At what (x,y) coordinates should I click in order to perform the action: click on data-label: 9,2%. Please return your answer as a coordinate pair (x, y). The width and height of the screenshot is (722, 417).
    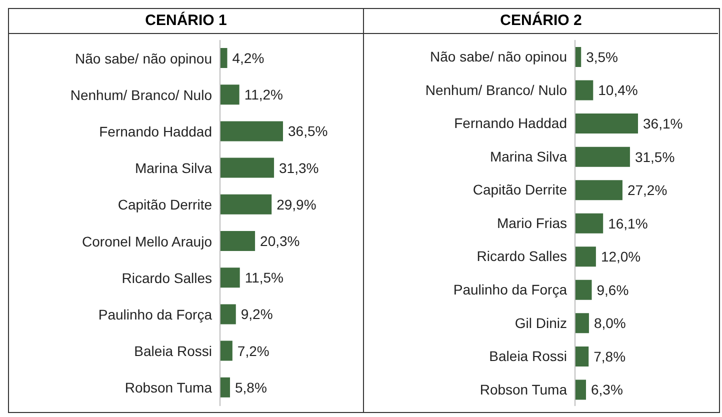
    Looking at the image, I should click on (256, 314).